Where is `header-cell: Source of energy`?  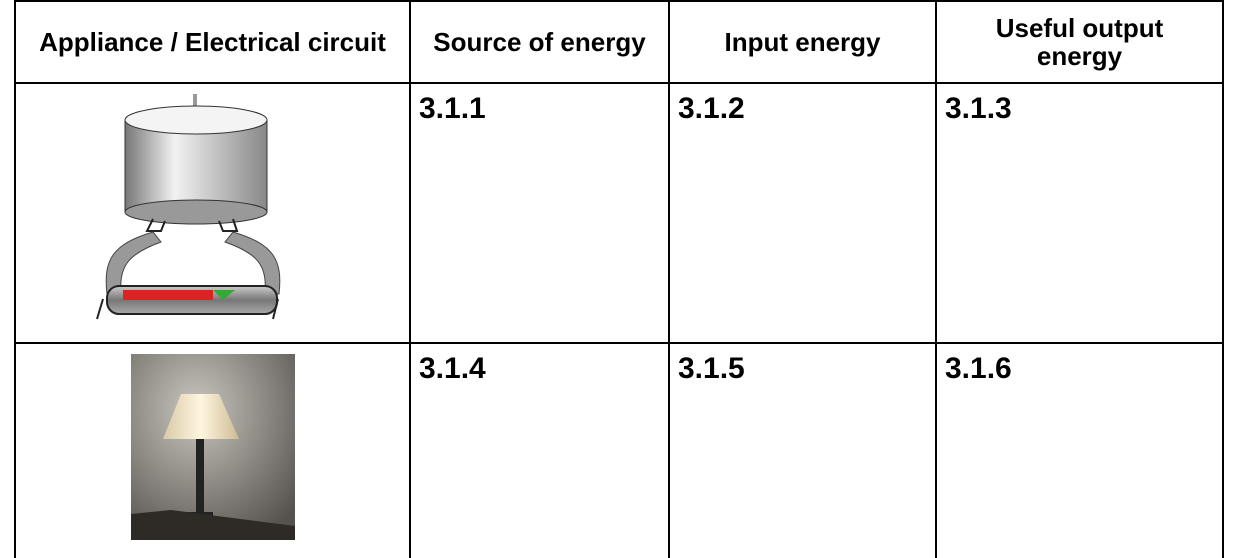
header-cell: Source of energy is located at coordinates (539, 42).